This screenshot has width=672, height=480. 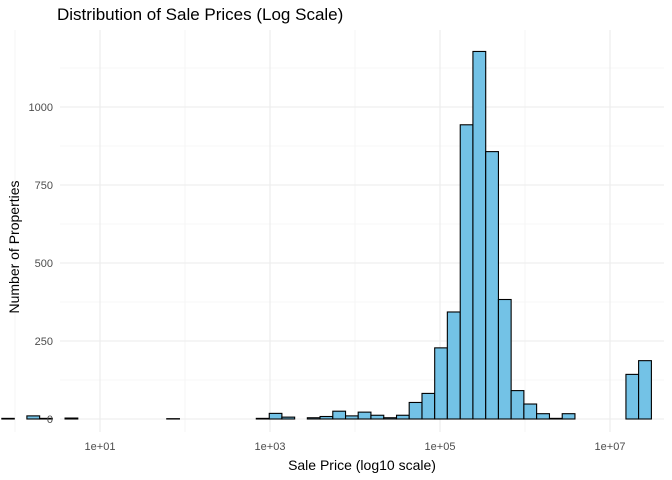 I want to click on y-tick-label: 250, so click(x=44, y=342).